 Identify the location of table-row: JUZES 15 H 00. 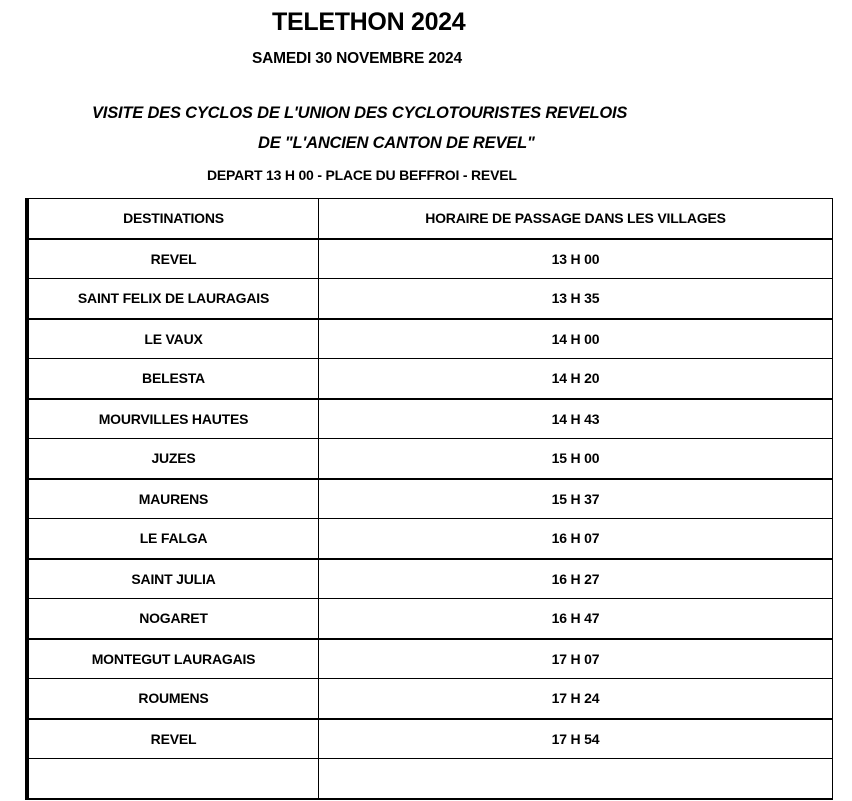
(429, 459).